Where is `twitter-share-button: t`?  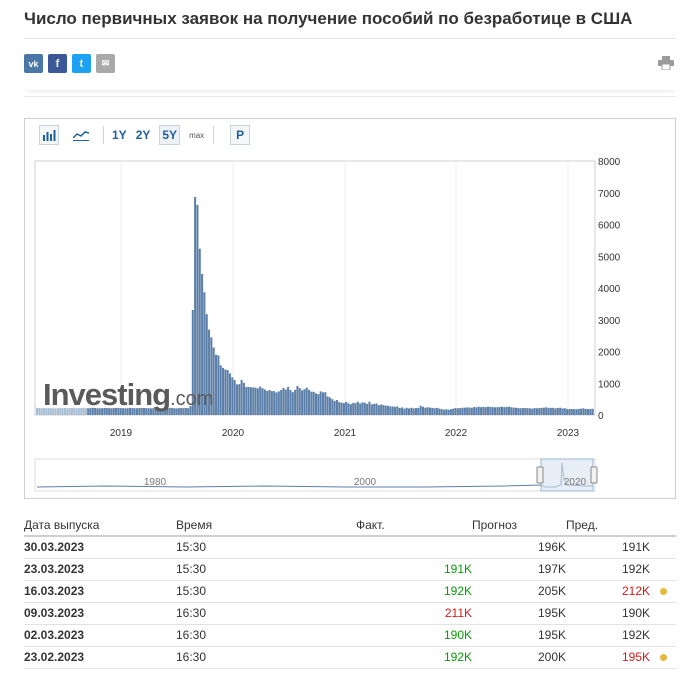 twitter-share-button: t is located at coordinates (81, 63).